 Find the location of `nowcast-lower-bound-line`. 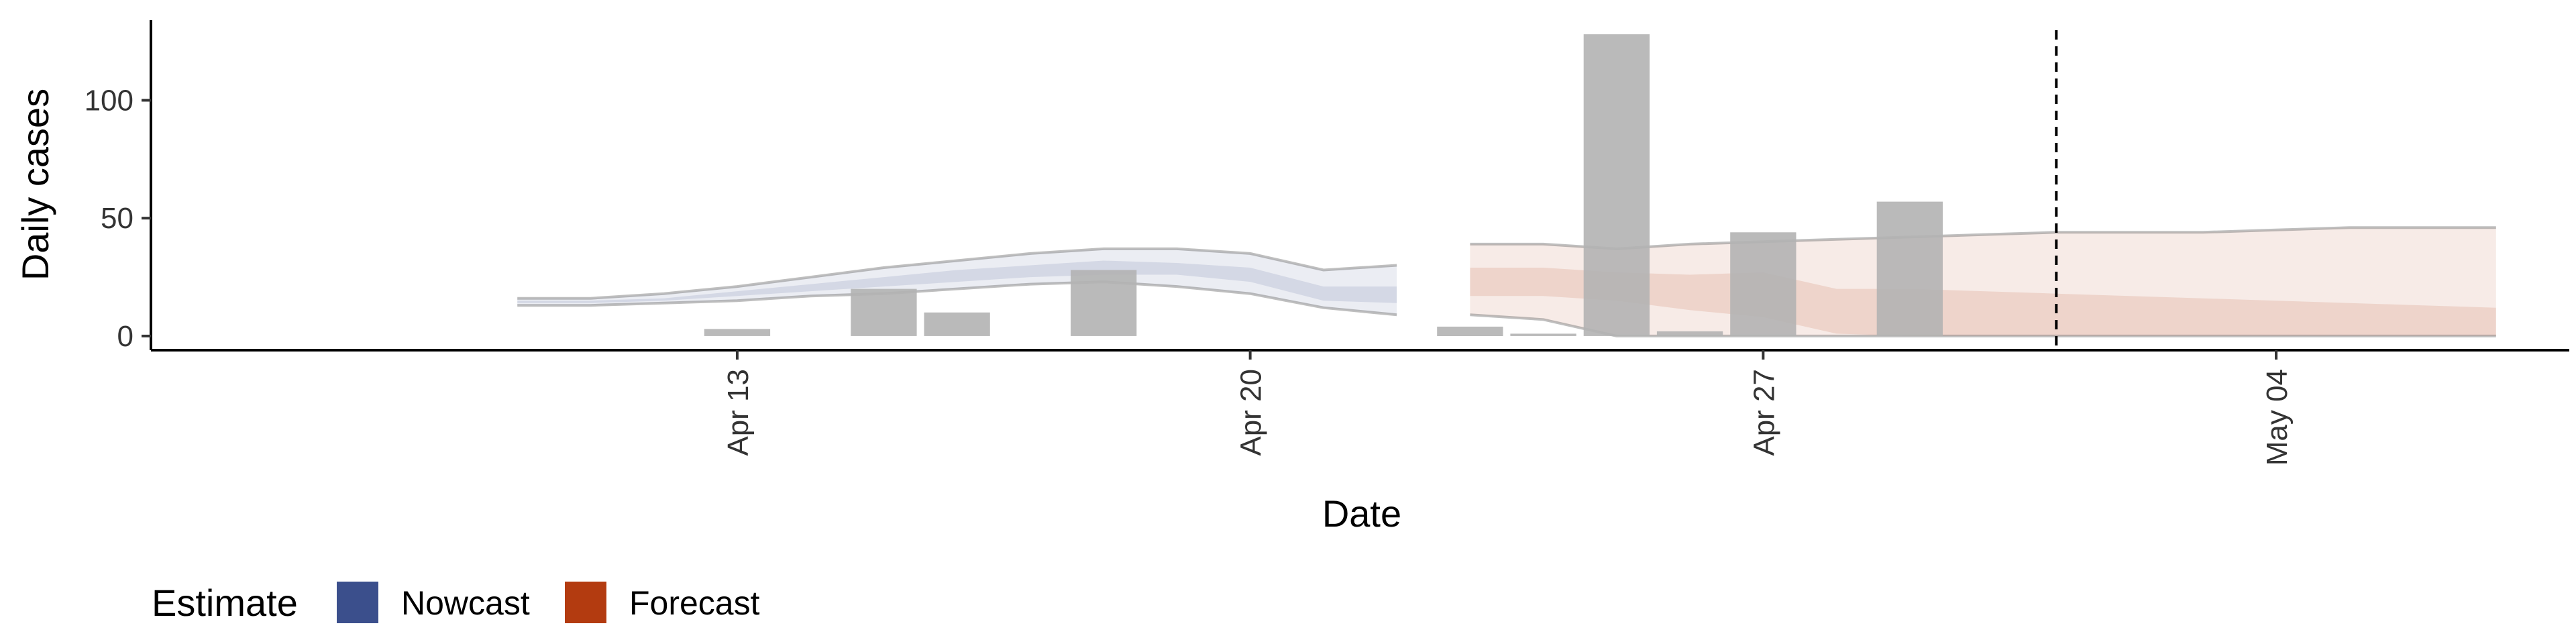

nowcast-lower-bound-line is located at coordinates (957, 298).